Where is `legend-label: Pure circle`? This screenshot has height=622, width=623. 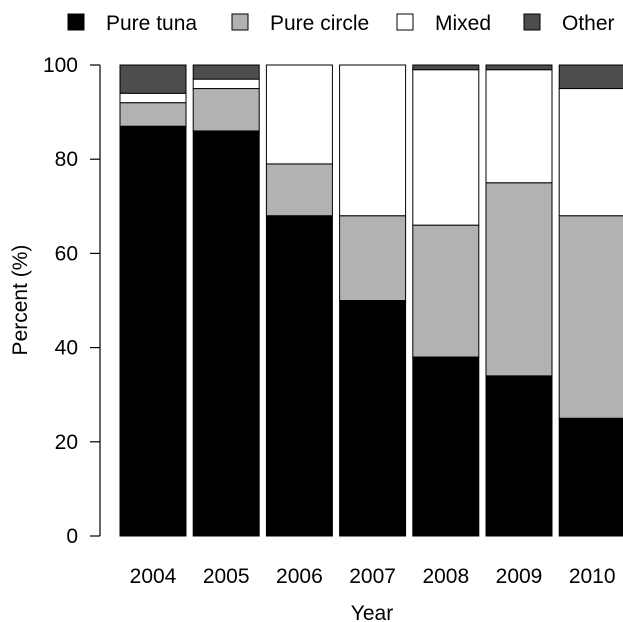 legend-label: Pure circle is located at coordinates (319, 23).